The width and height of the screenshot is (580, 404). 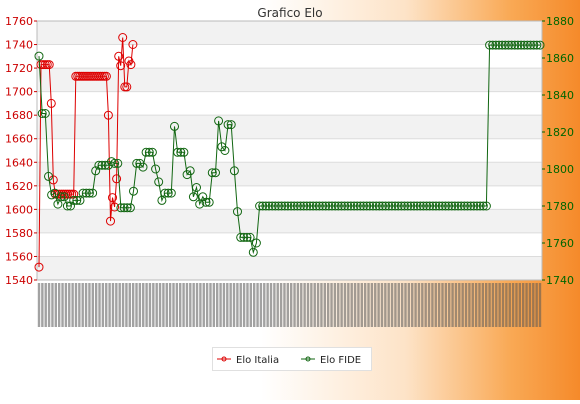 What do you see at coordinates (289, 305) in the screenshot?
I see `x-axis` at bounding box center [289, 305].